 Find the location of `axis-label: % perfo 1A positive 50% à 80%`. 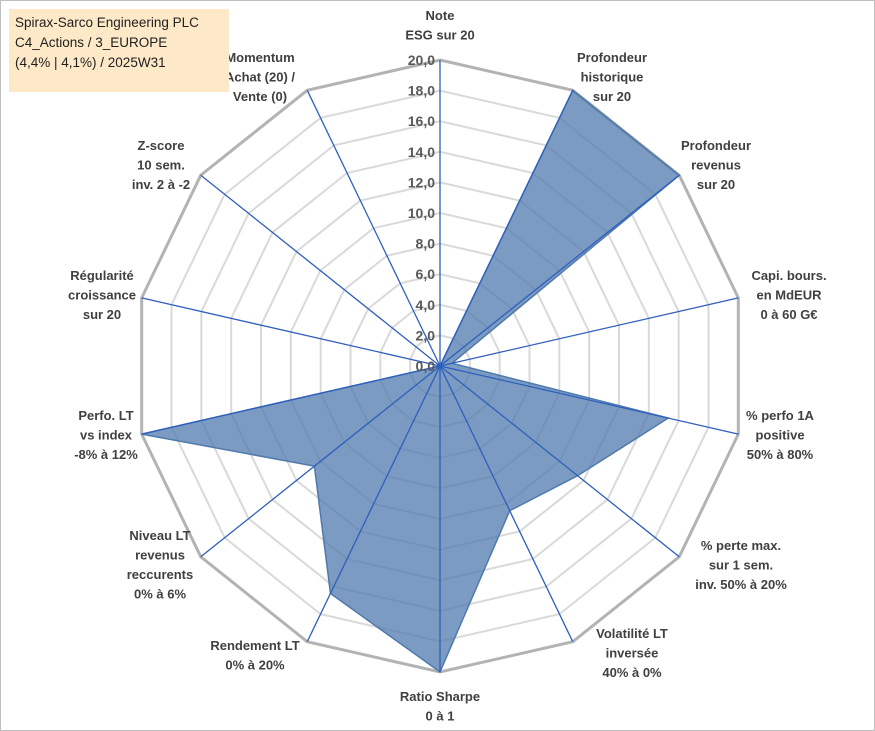

axis-label: % perfo 1A positive 50% à 80% is located at coordinates (780, 435).